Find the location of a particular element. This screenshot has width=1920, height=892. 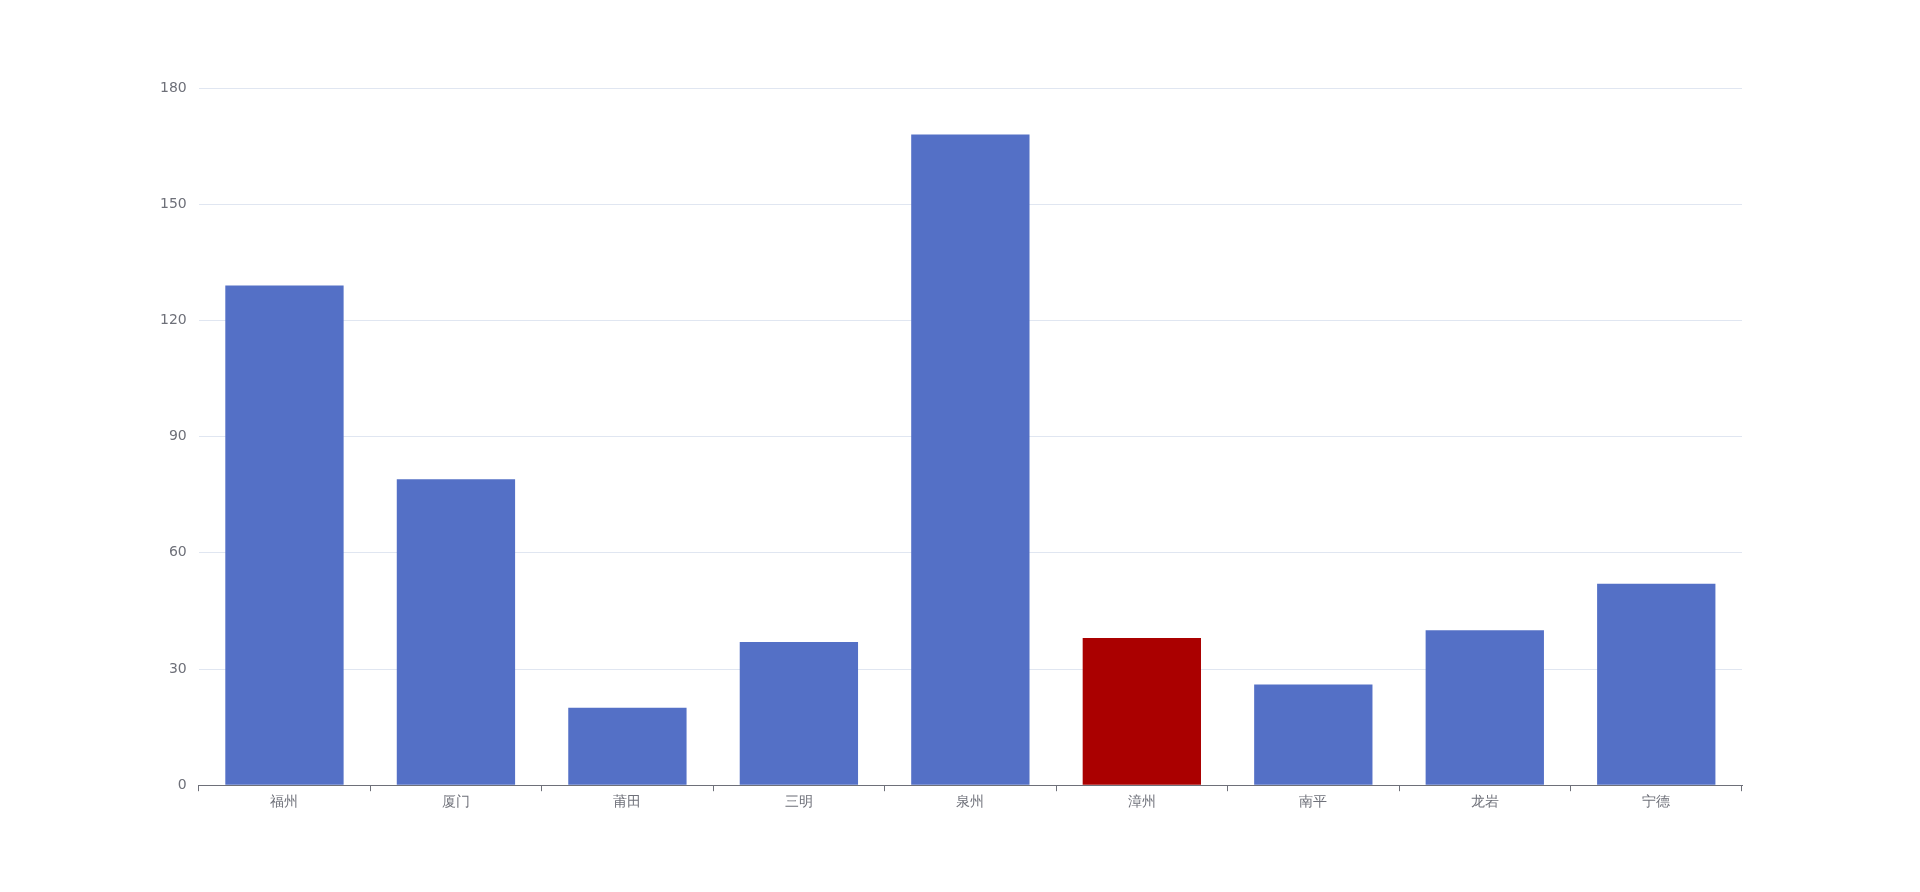

x-tick-label: 漳州 is located at coordinates (1141, 801).